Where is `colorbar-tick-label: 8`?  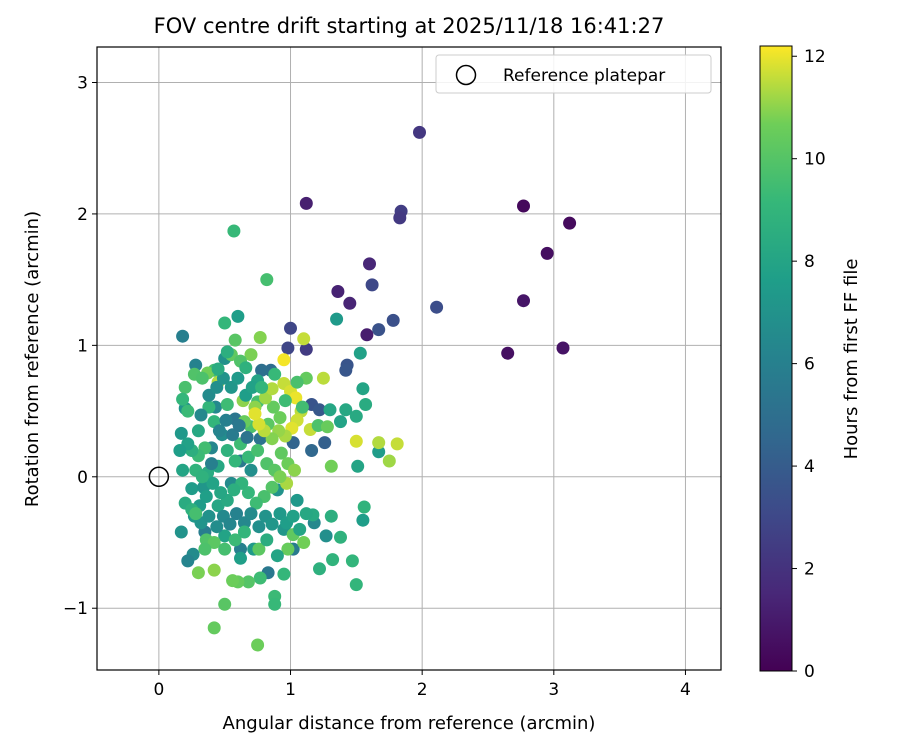
colorbar-tick-label: 8 is located at coordinates (809, 262).